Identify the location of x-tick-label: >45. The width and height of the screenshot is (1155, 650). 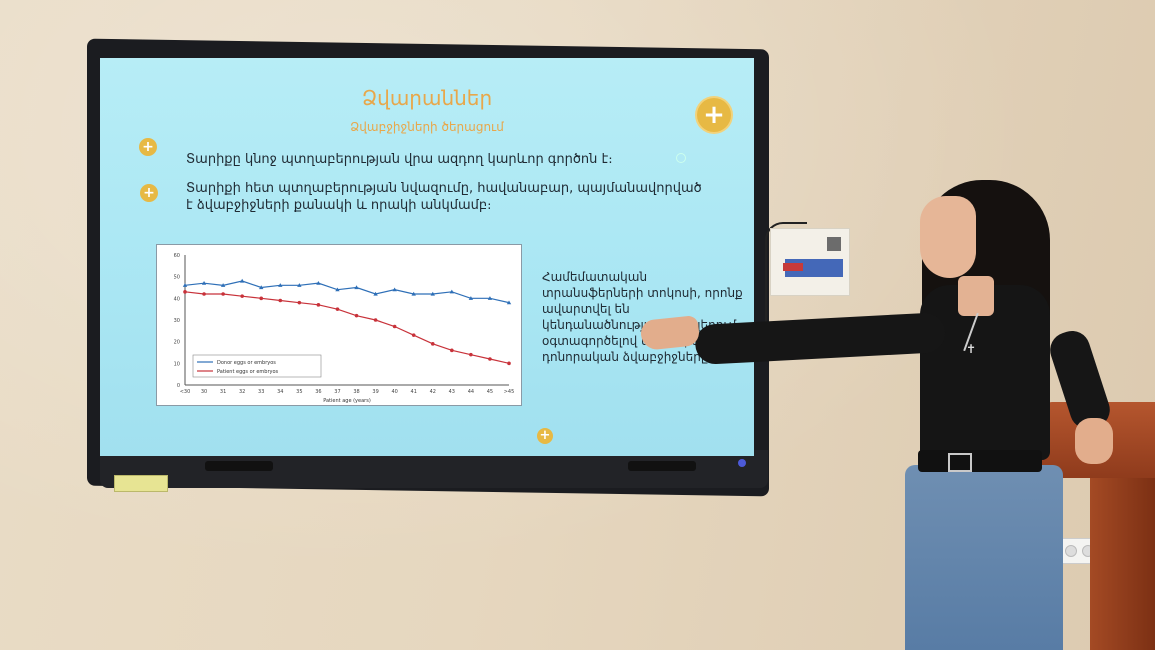
(509, 392).